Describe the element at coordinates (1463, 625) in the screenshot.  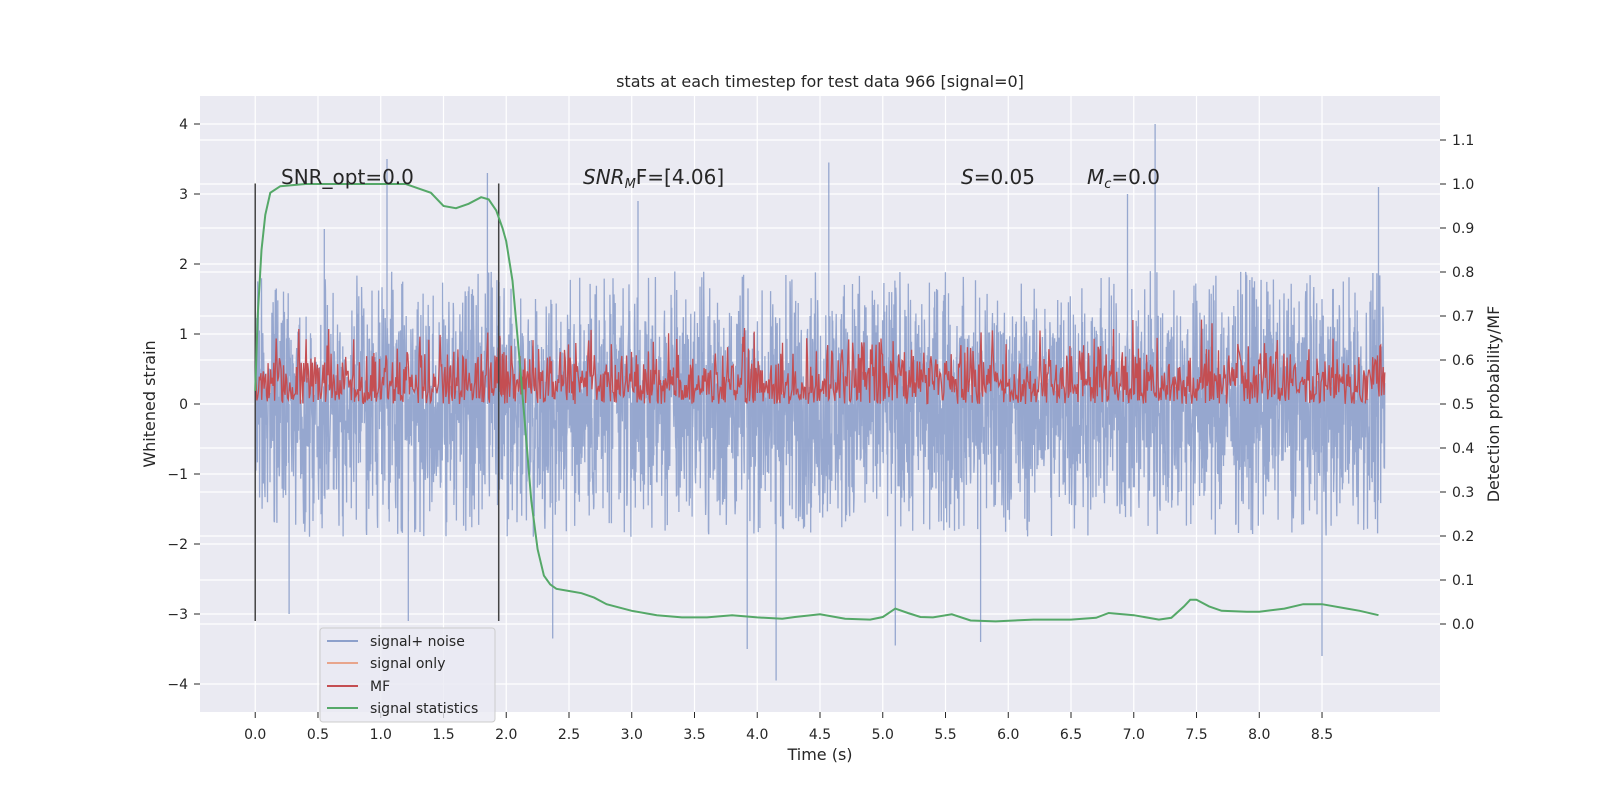
I see `right-tick-label: 0.0` at that location.